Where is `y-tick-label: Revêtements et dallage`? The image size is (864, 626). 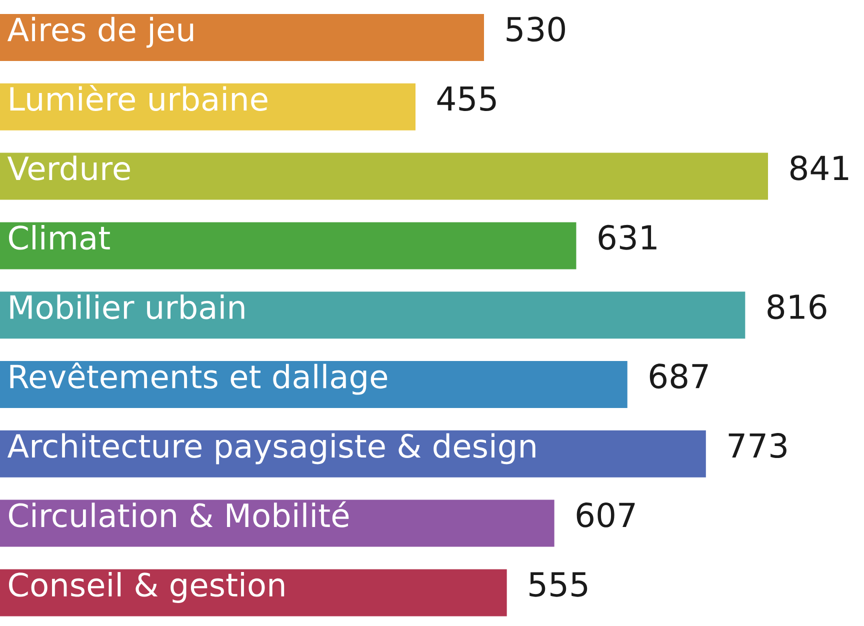 y-tick-label: Revêtements et dallage is located at coordinates (199, 378).